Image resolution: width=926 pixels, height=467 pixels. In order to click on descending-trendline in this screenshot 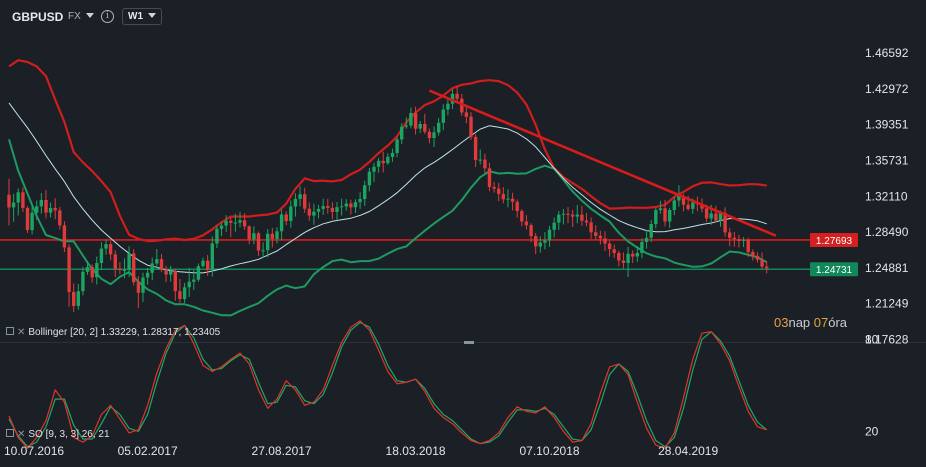, I will do `click(602, 163)`.